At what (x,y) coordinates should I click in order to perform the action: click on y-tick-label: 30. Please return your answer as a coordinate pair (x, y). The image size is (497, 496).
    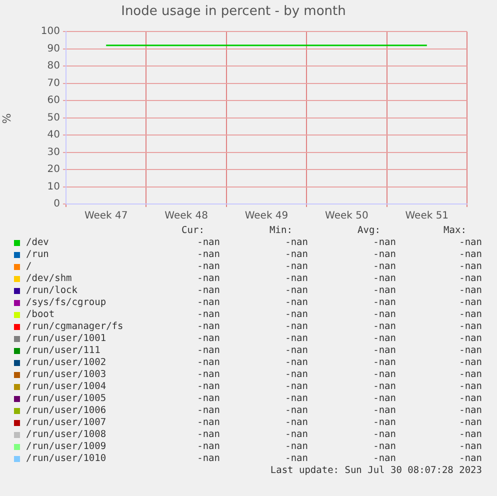
    Looking at the image, I should click on (53, 152).